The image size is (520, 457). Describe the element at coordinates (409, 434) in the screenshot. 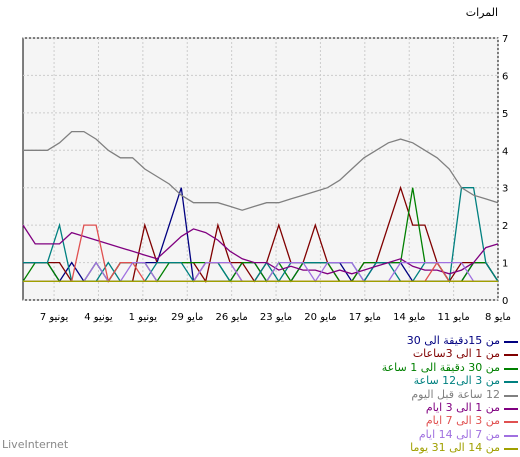

I see `legend-item: من 7 الى 14 ايام` at that location.